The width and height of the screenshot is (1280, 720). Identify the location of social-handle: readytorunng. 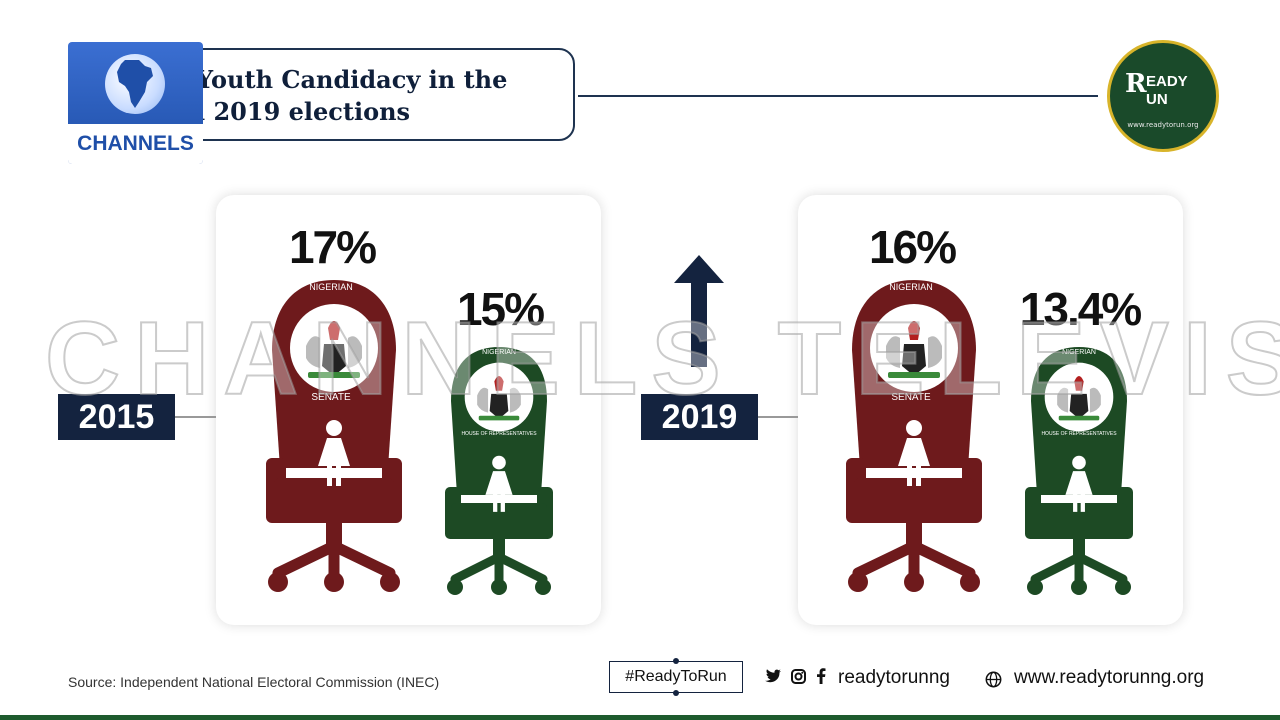
(894, 677).